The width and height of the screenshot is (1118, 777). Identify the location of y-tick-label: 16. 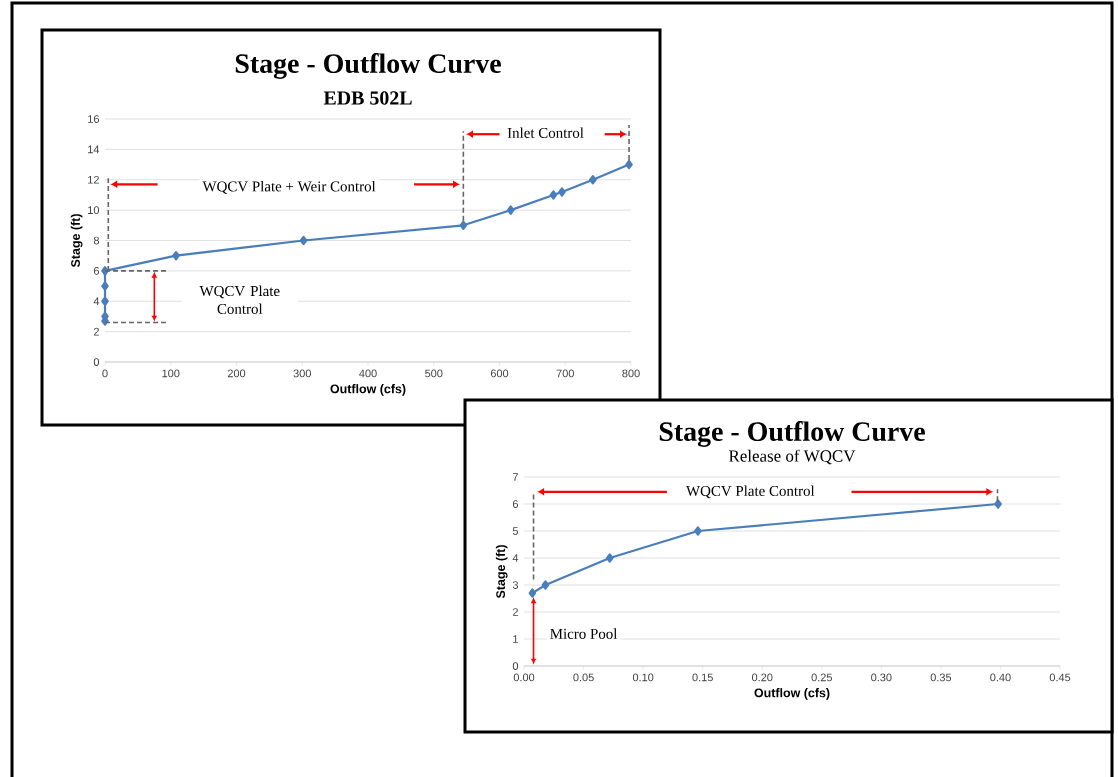
(93, 119).